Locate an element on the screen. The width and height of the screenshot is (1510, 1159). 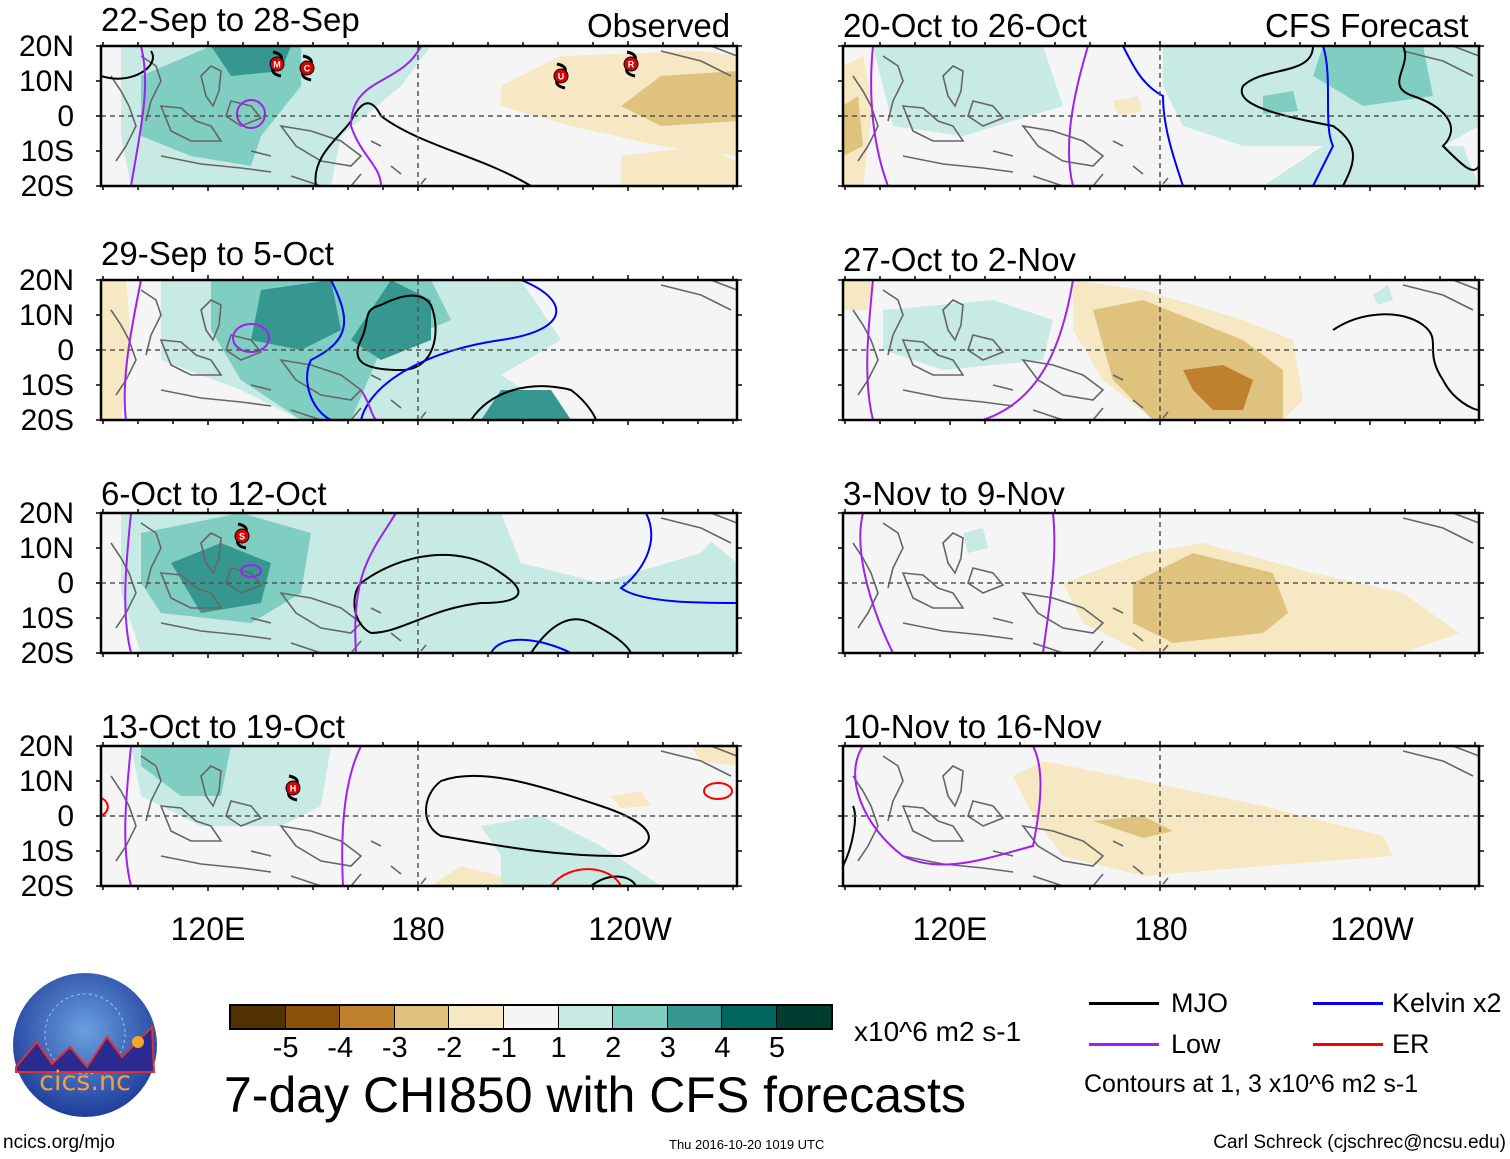
colorbar-label: 1 is located at coordinates (558, 1048).